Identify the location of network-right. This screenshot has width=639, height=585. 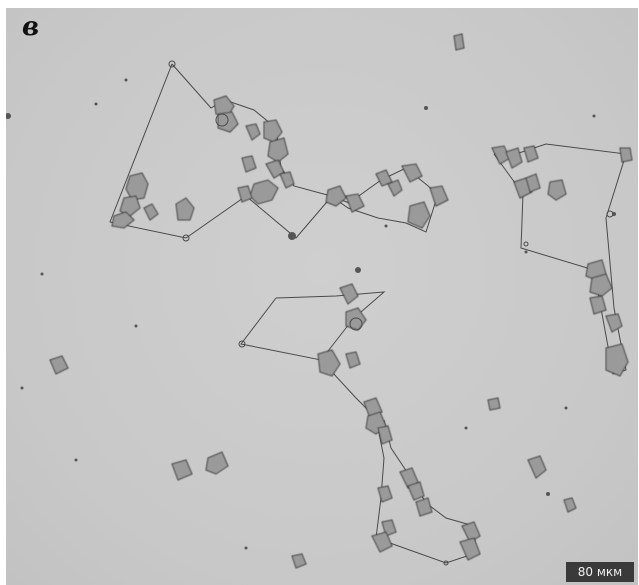
(560, 259).